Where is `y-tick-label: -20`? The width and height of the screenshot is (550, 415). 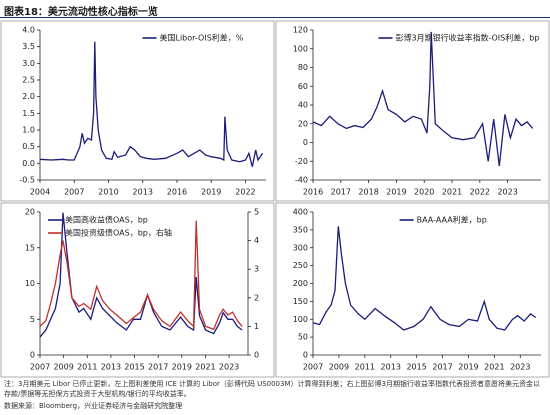
y-tick-label: -20 is located at coordinates (301, 161).